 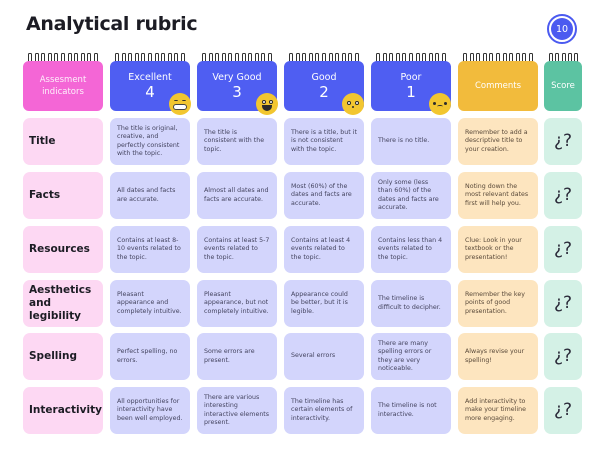 What do you see at coordinates (63, 303) in the screenshot?
I see `indicator-aesthetics: Aesthetics and legibility` at bounding box center [63, 303].